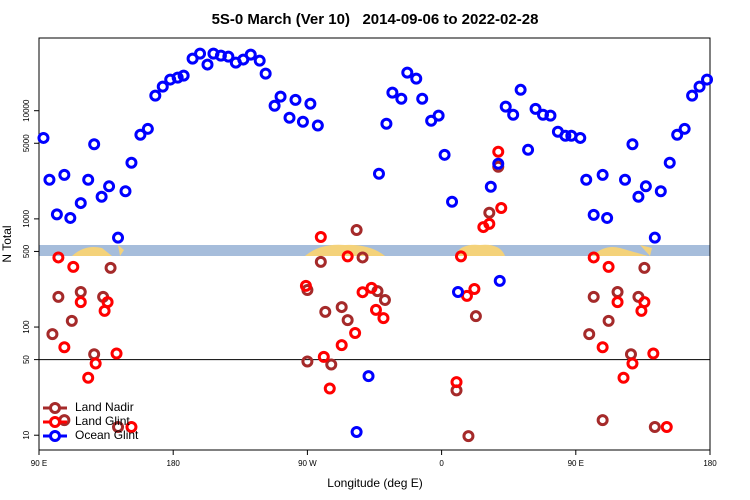 Image resolution: width=750 pixels, height=500 pixels. Describe the element at coordinates (26, 218) in the screenshot. I see `y-tick-label: 1000` at that location.